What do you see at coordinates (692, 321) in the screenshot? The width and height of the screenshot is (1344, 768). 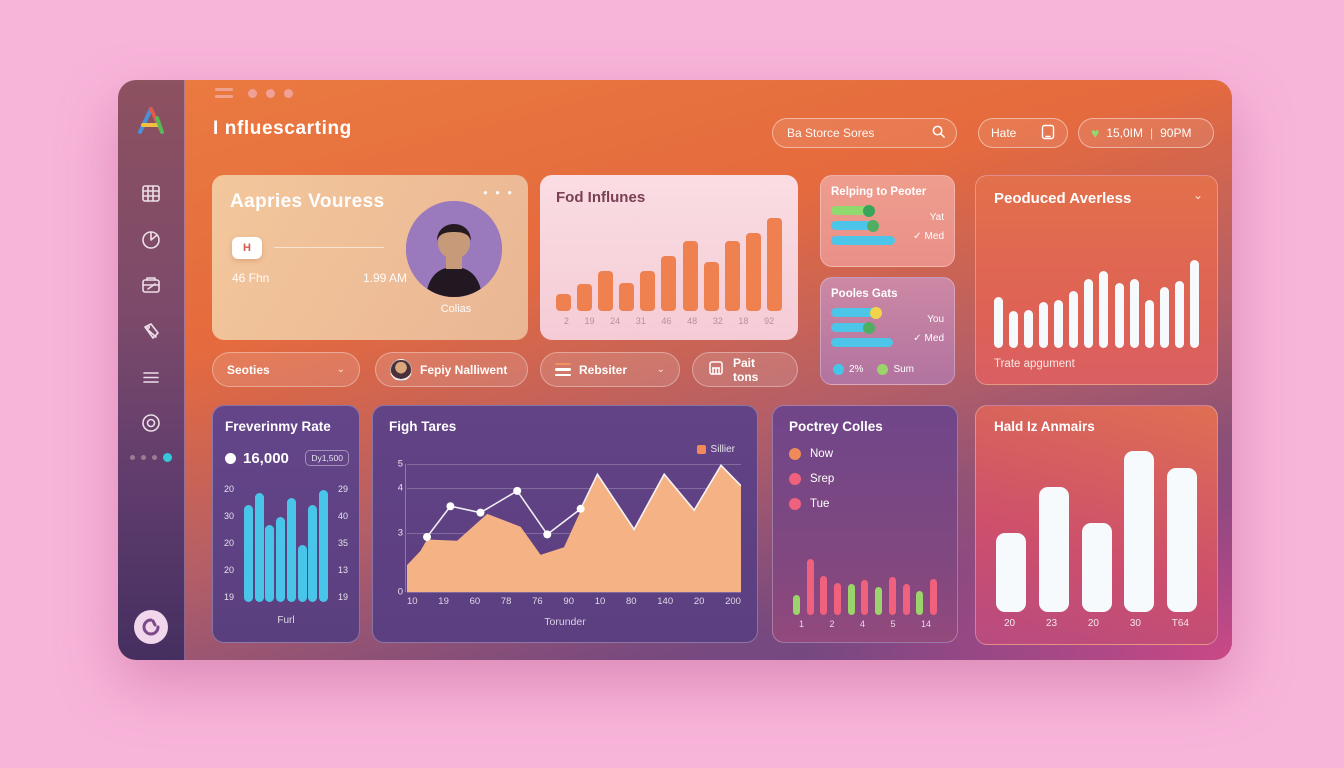 I see `tick-label: 48` at bounding box center [692, 321].